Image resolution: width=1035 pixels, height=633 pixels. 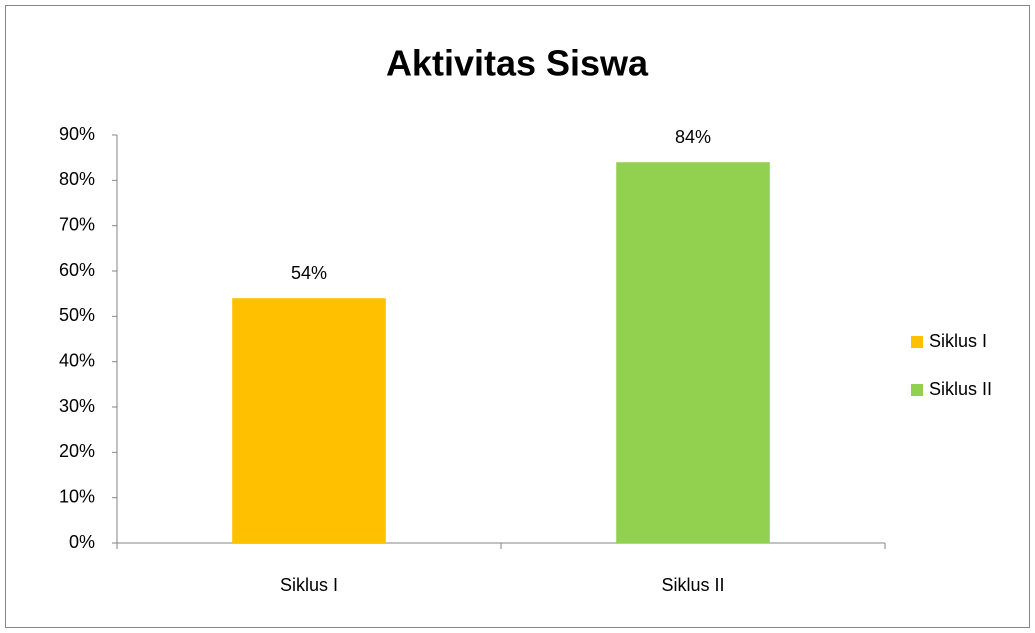 I want to click on x-tick-label: Siklus I, so click(x=309, y=585).